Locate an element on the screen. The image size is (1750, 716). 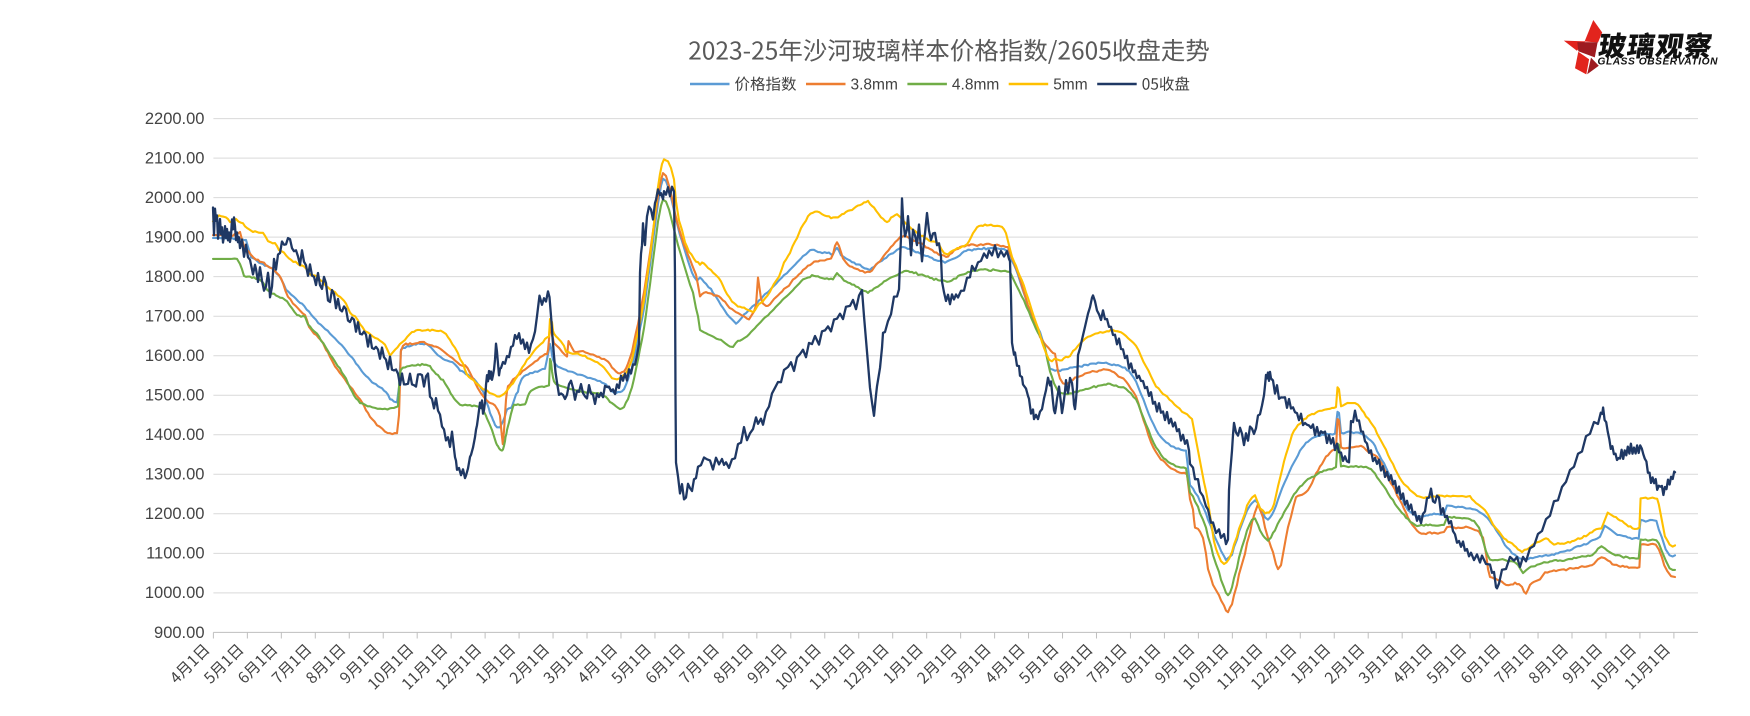
svg-text: 1500.00 is located at coordinates (175, 396).